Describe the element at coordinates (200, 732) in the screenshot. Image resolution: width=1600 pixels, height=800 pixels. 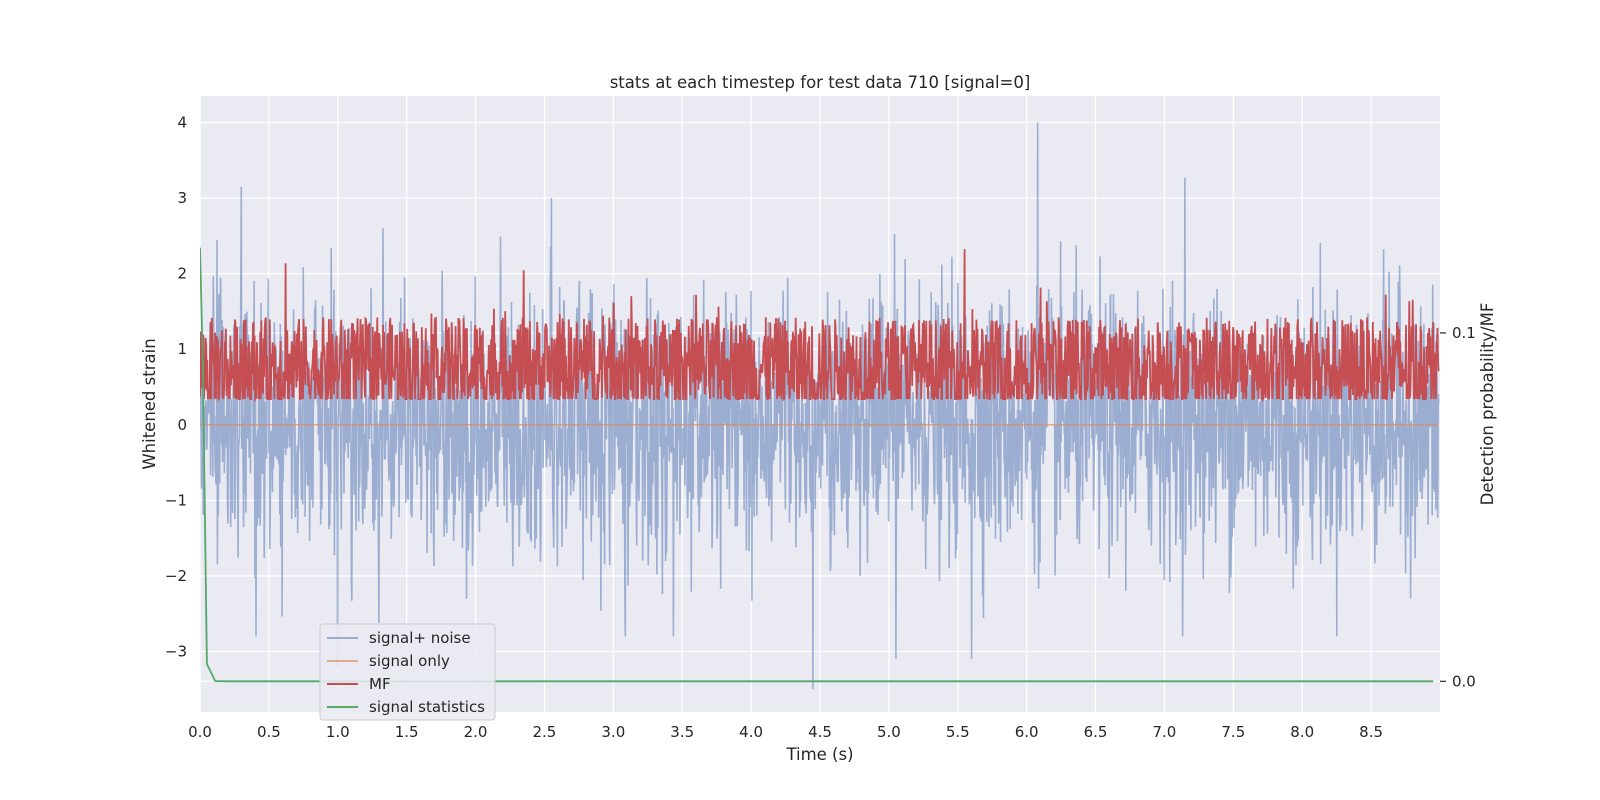
I see `x-tick-label: 0.0` at that location.